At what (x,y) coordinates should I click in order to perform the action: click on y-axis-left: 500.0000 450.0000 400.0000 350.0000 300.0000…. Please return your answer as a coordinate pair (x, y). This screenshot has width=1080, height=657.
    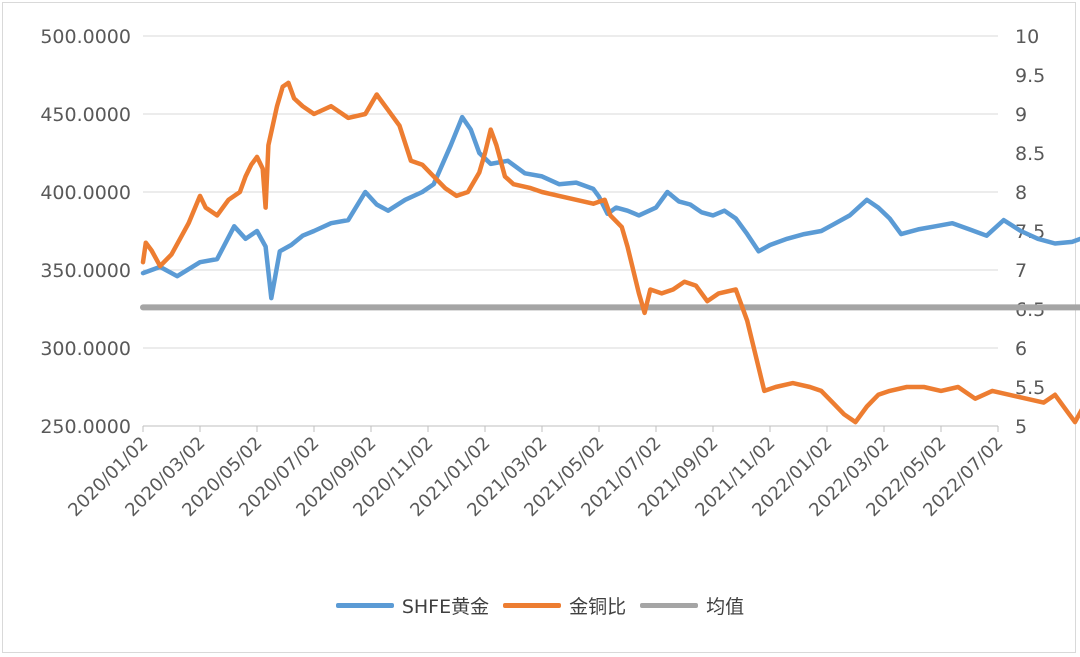
    Looking at the image, I should click on (85, 232).